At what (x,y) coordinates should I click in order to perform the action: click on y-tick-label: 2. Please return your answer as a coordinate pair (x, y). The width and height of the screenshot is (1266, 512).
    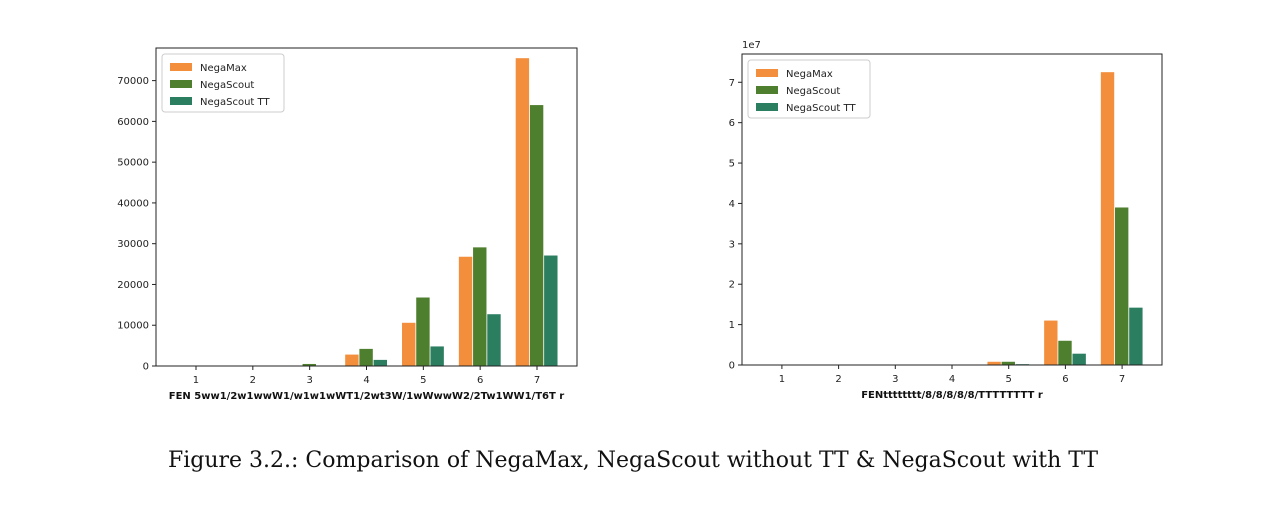
    Looking at the image, I should click on (732, 285).